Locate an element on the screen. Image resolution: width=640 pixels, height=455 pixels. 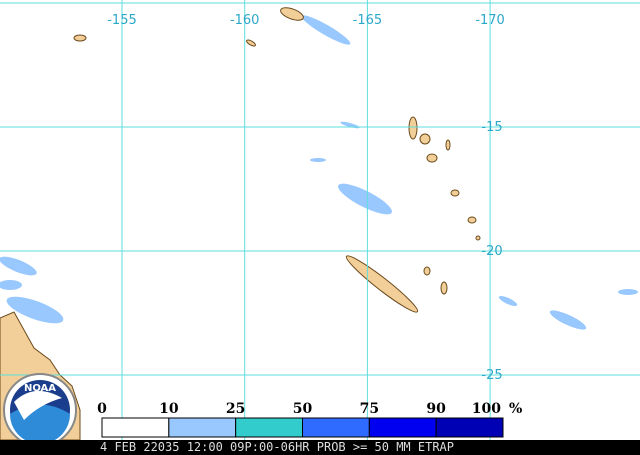
legend-label: 75 is located at coordinates (369, 409).